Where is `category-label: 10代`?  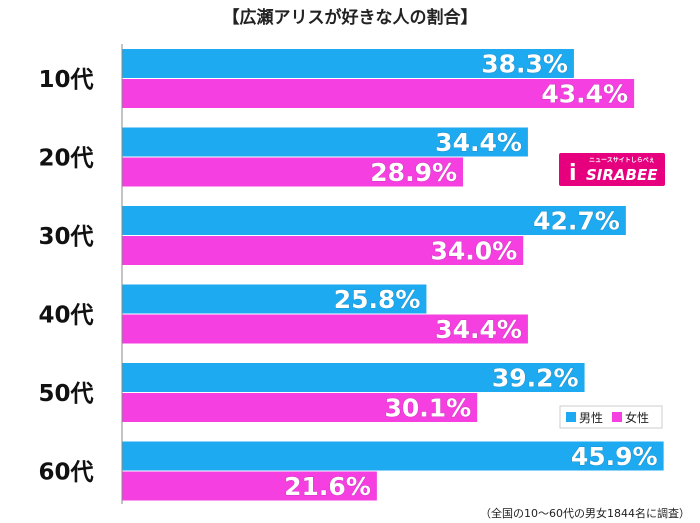
category-label: 10代 is located at coordinates (65, 80).